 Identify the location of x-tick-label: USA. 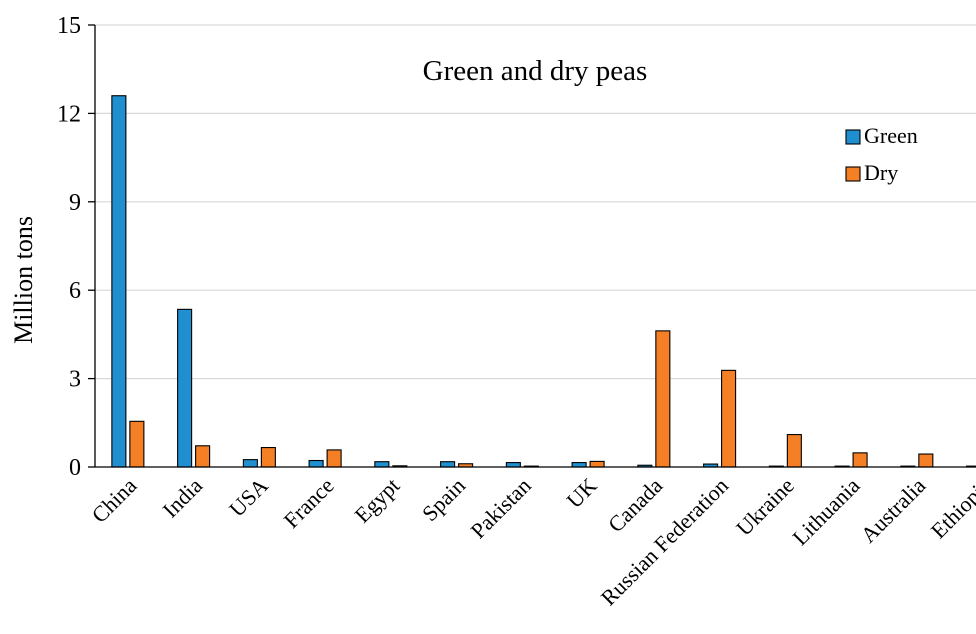
(248, 497).